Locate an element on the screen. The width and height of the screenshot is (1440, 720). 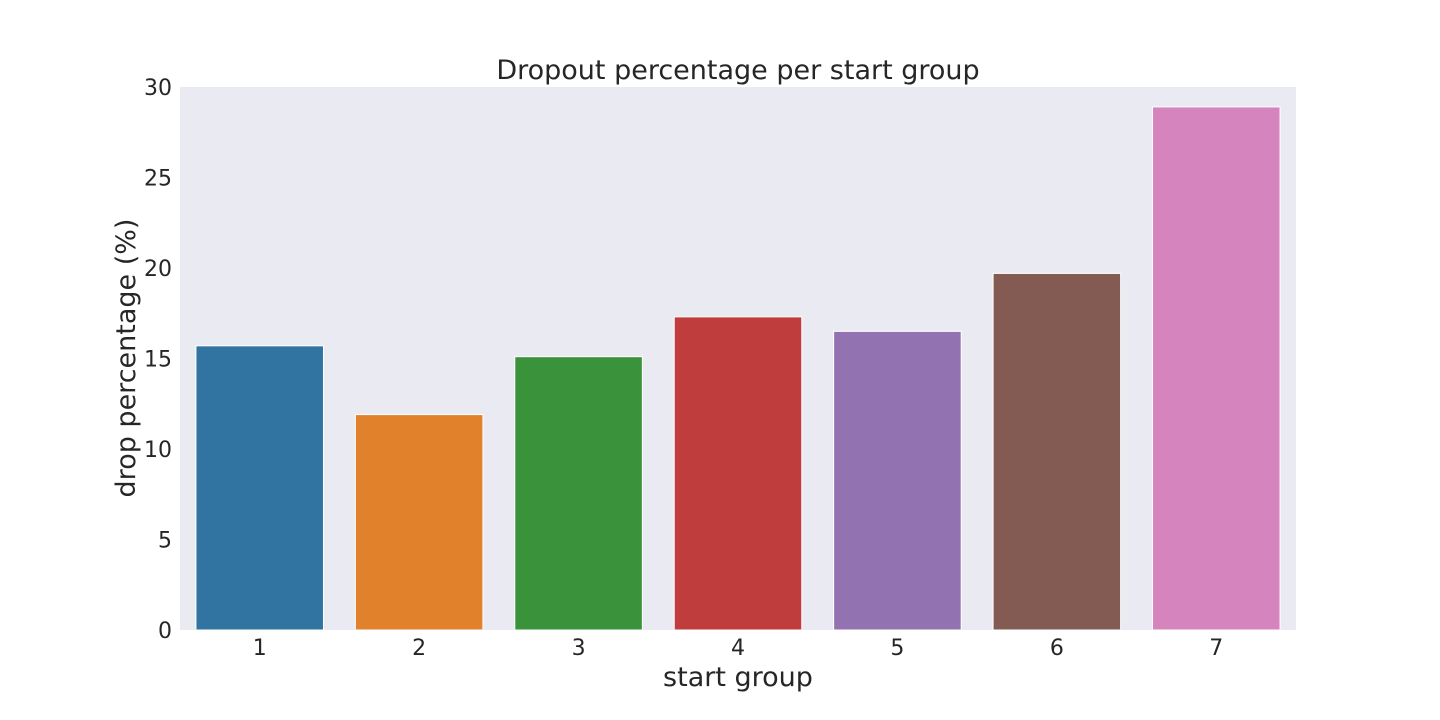
y-tick-label: 25 is located at coordinates (158, 179).